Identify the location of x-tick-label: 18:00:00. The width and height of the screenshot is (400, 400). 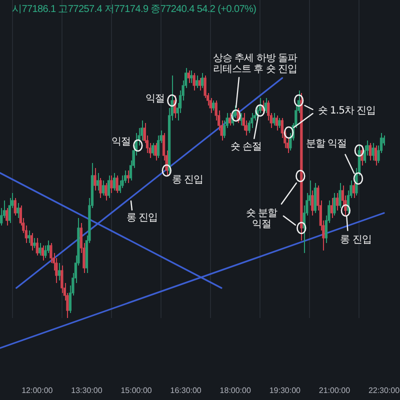
(236, 391).